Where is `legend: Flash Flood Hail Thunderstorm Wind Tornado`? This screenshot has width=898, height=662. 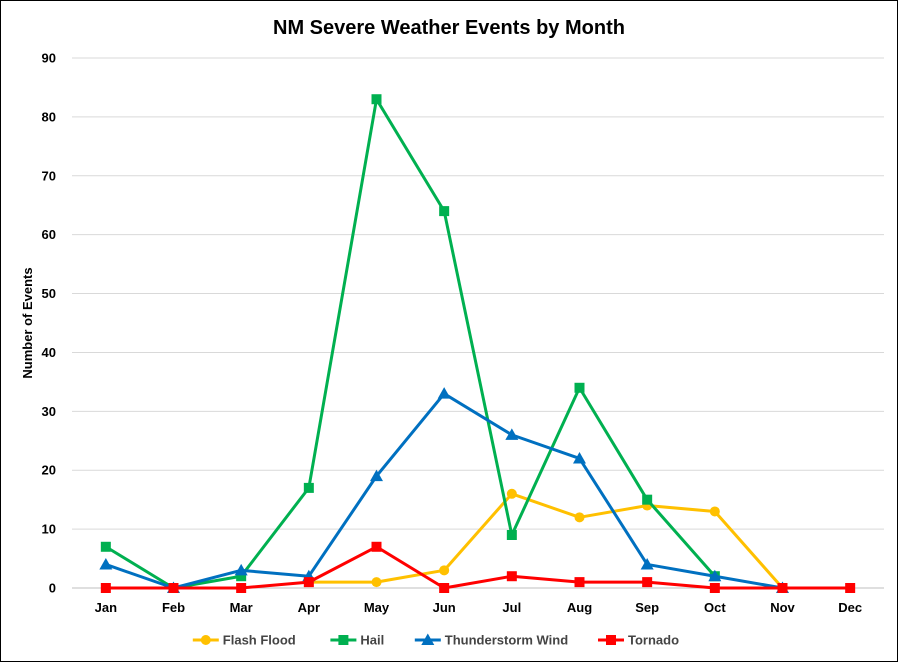 legend: Flash Flood Hail Thunderstorm Wind Tornado is located at coordinates (435, 640).